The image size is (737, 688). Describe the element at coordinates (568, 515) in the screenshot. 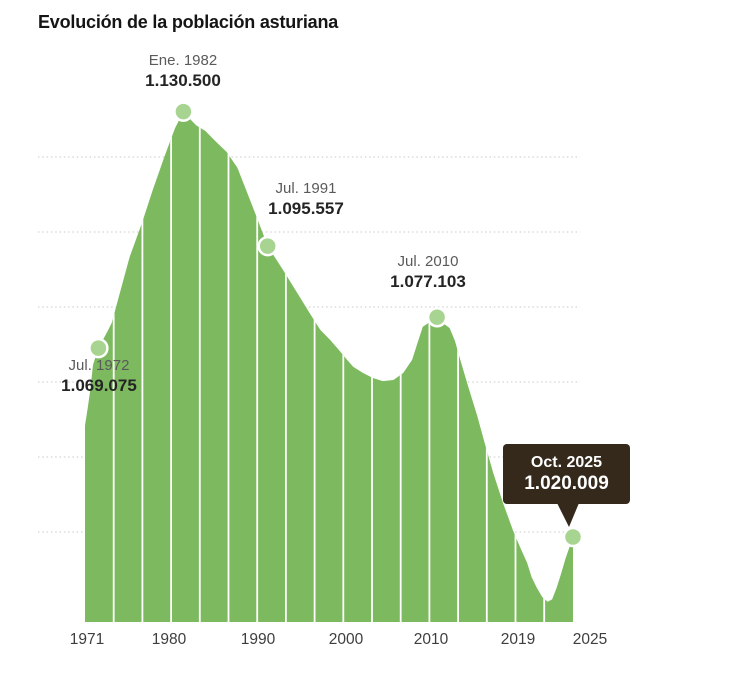

I see `tooltip-pointer` at that location.